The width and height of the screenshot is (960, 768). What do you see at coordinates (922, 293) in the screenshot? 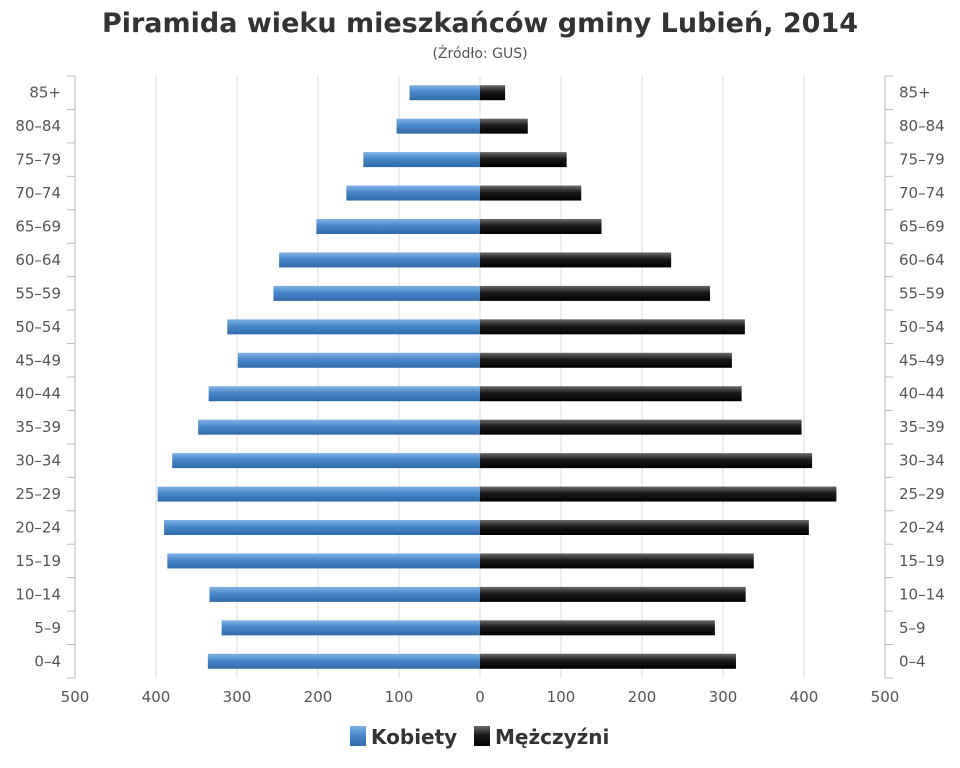
I see `y-tick-label-right: 55–59` at bounding box center [922, 293].